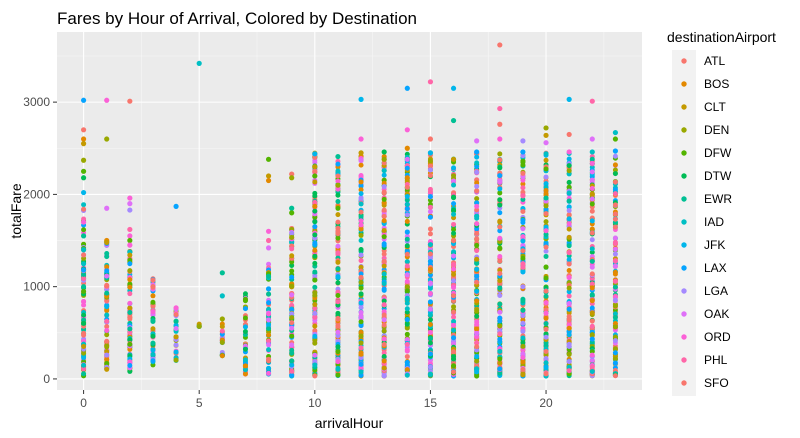 Image resolution: width=800 pixels, height=438 pixels. What do you see at coordinates (718, 199) in the screenshot?
I see `legend-label-ewr: EWR` at bounding box center [718, 199].